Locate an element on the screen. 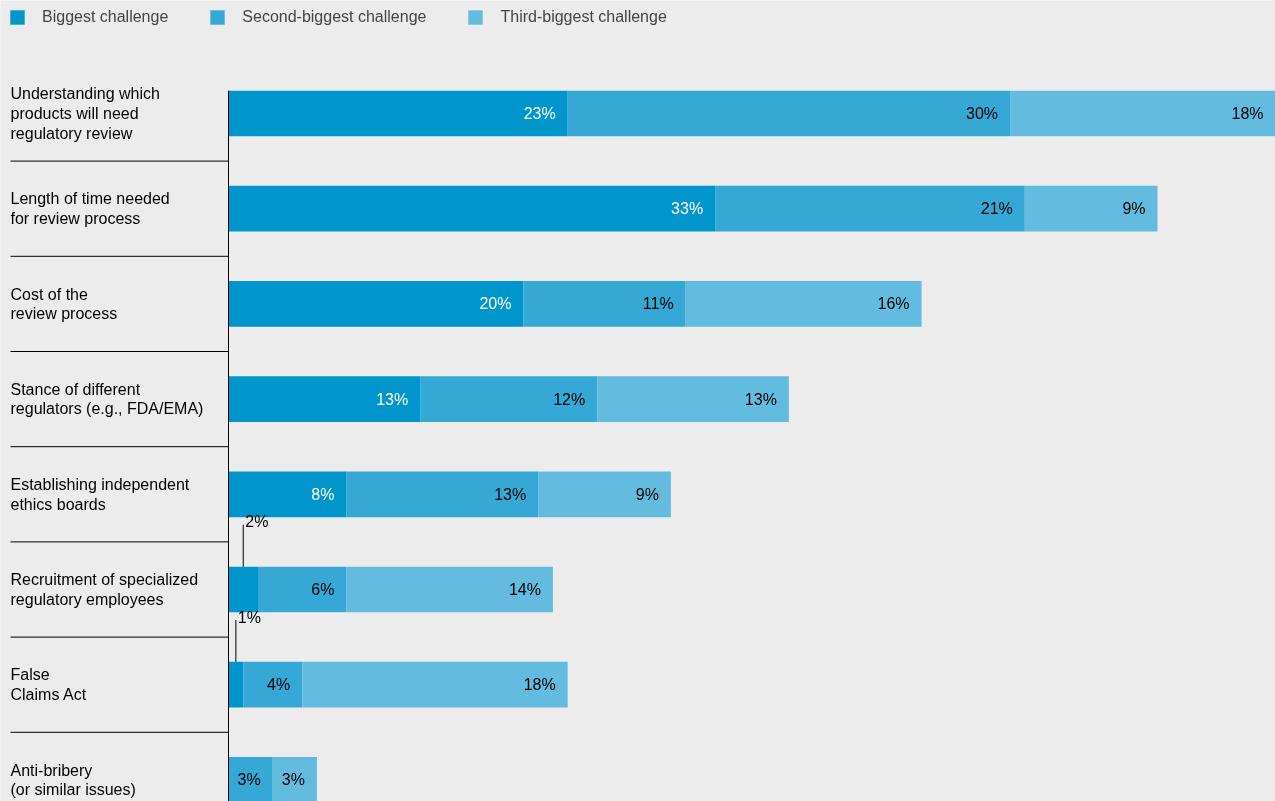 Image resolution: width=1275 pixels, height=801 pixels. data-label: 11% is located at coordinates (658, 304).